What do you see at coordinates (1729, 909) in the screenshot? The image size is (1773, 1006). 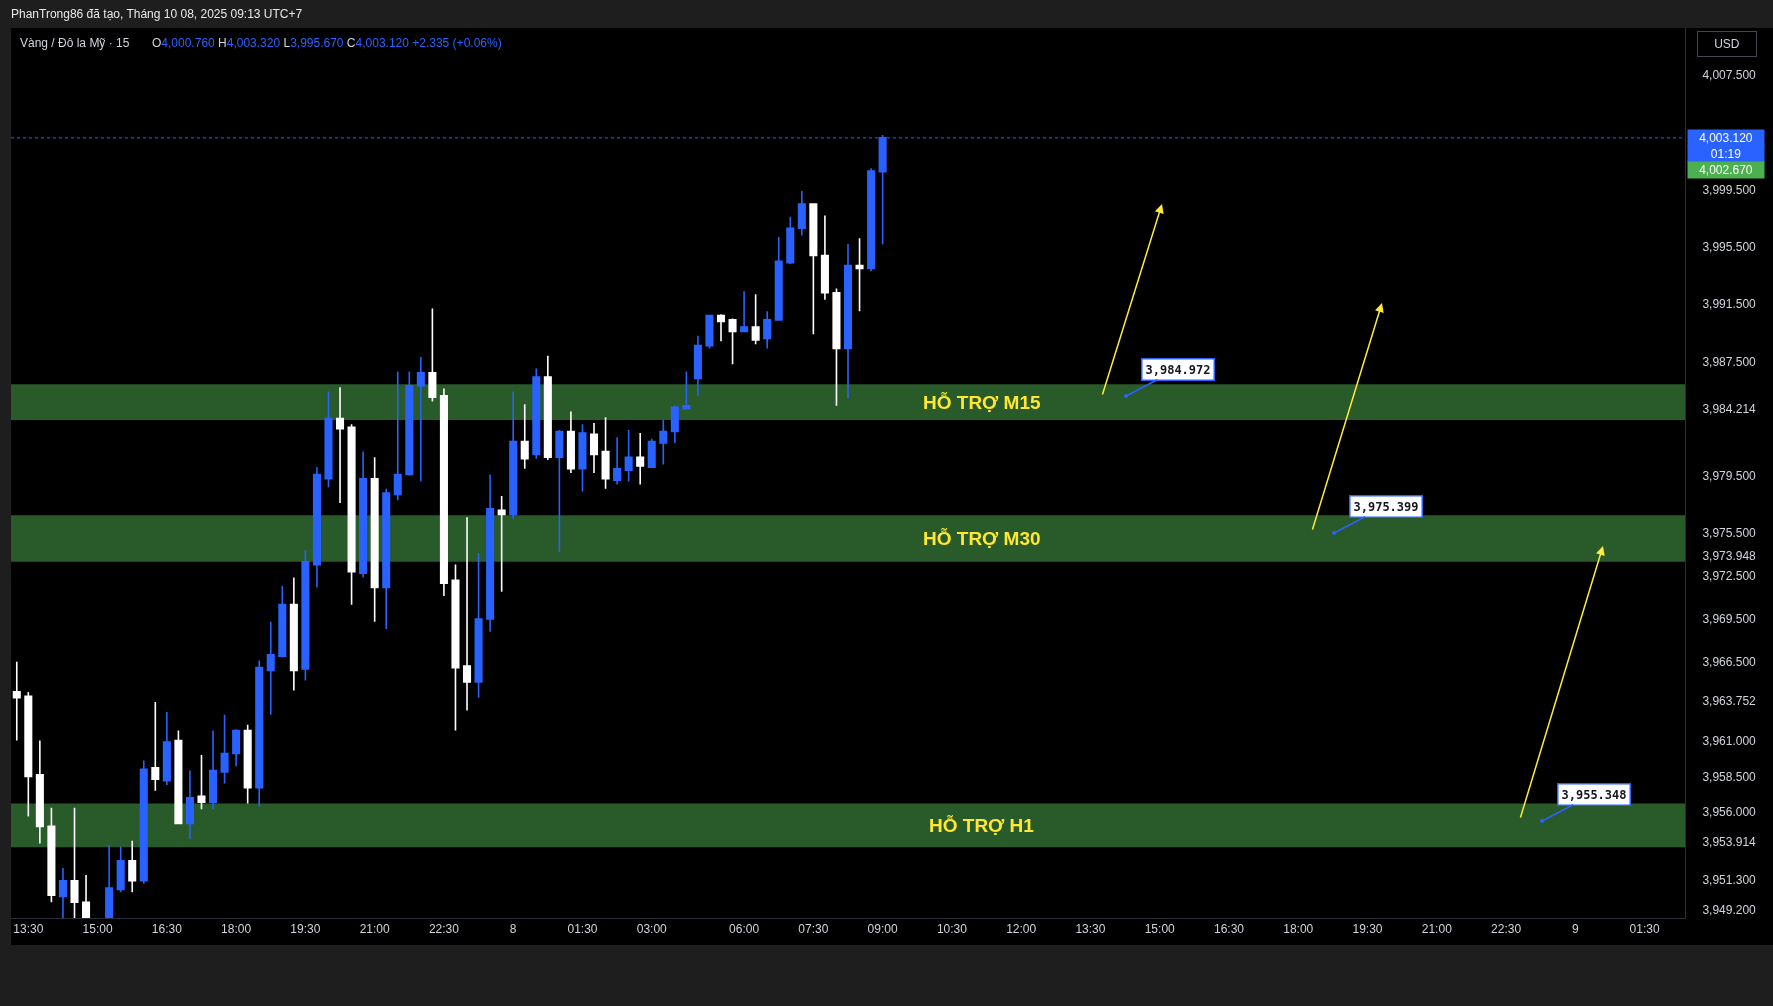 I see `y-tick-label: 3,949.200` at bounding box center [1729, 909].